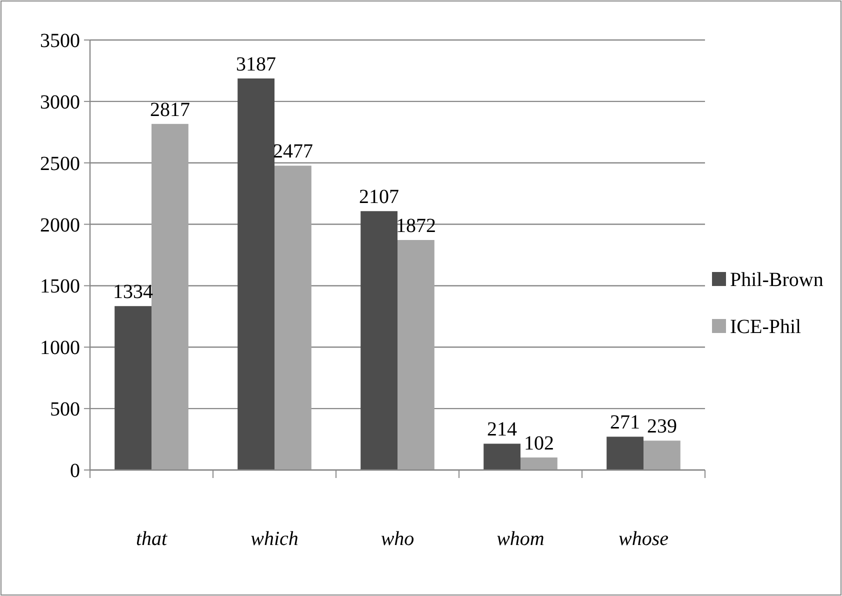  I want to click on y-tick-label: 1000, so click(60, 348).